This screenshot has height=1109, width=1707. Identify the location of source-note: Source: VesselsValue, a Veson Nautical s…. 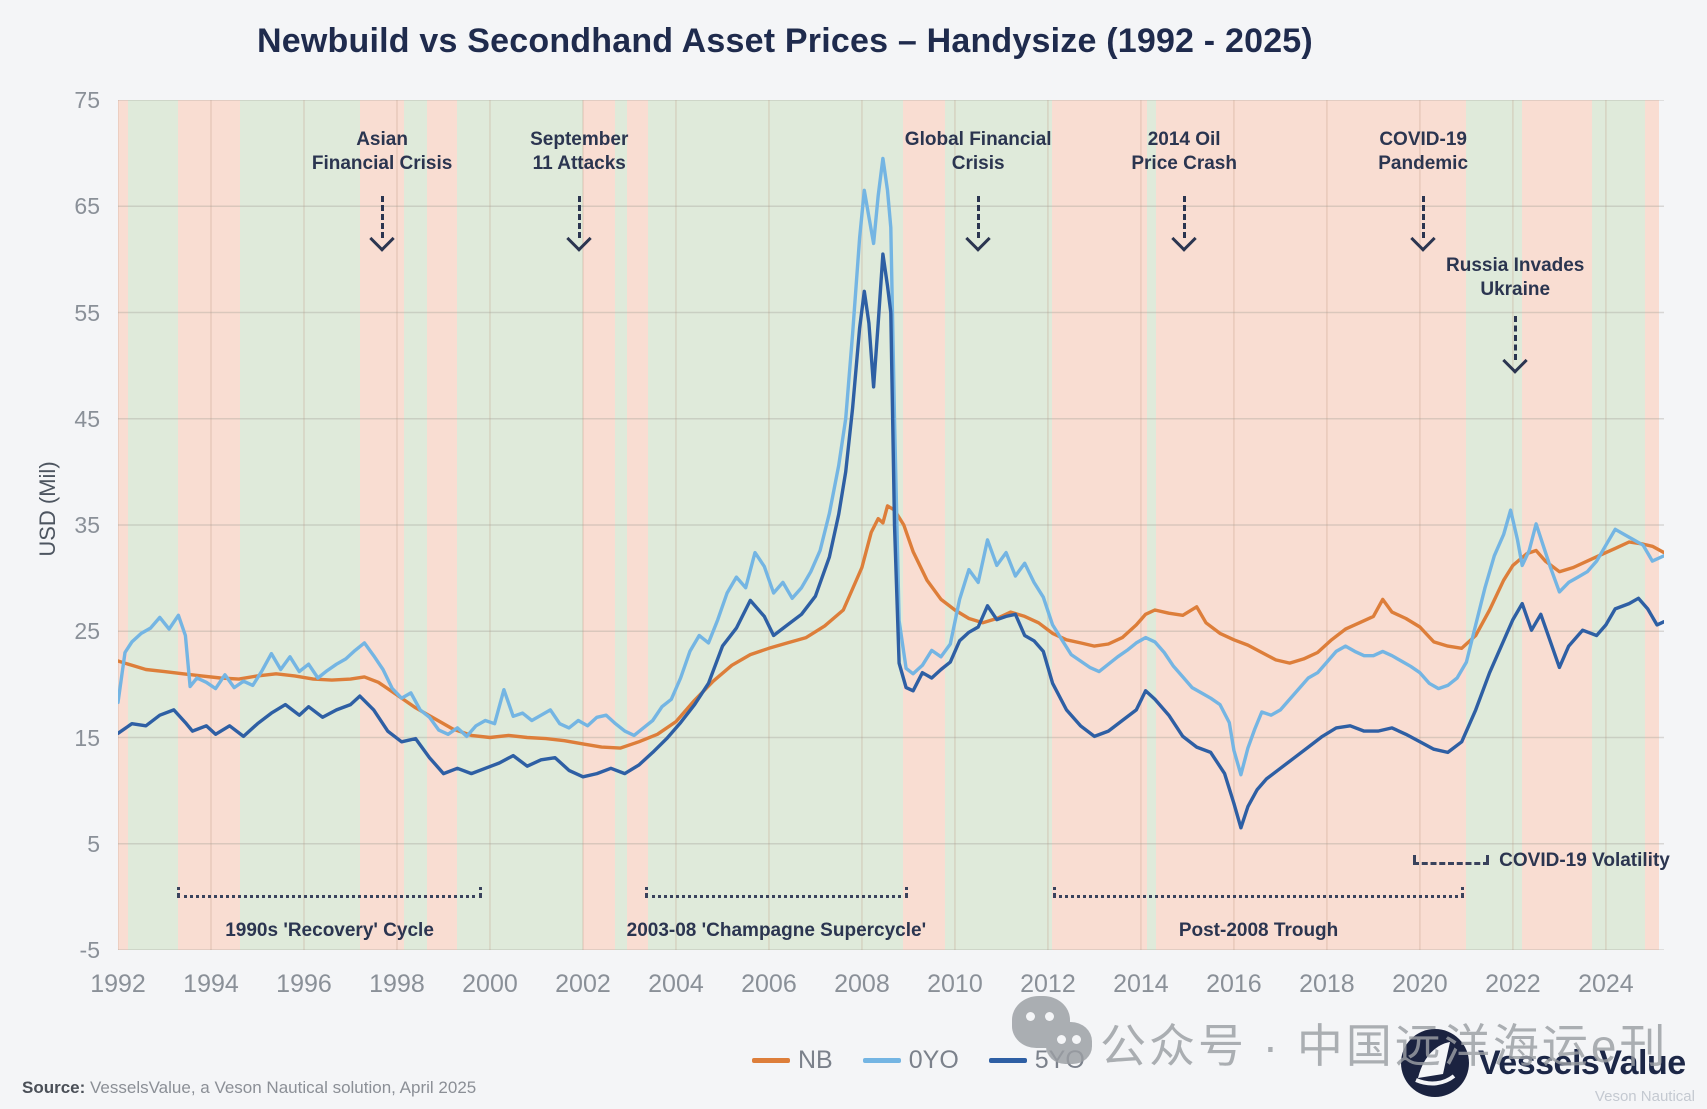
(249, 1088).